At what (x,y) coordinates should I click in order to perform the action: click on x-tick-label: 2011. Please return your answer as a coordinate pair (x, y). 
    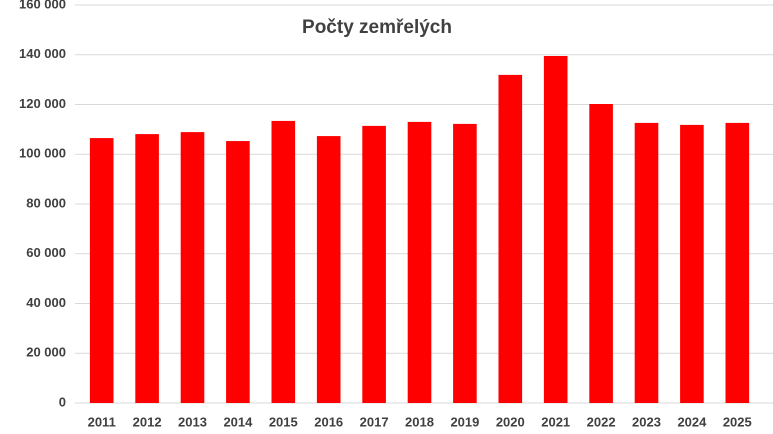
    Looking at the image, I should click on (102, 421).